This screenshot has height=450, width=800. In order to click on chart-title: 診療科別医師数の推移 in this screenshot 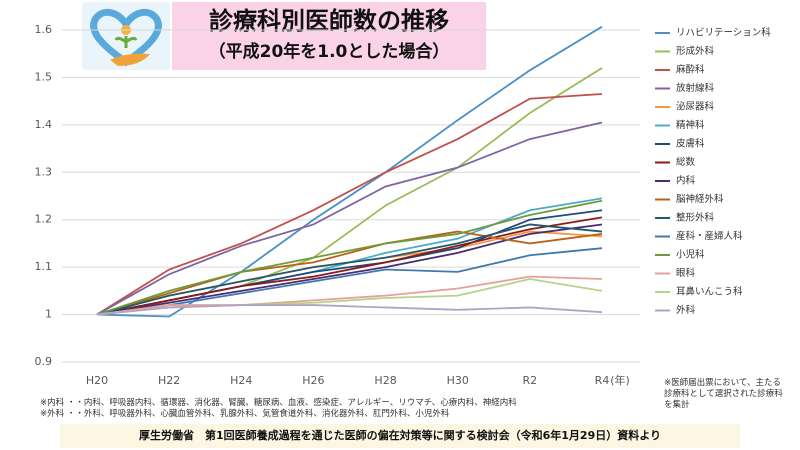, I will do `click(329, 21)`.